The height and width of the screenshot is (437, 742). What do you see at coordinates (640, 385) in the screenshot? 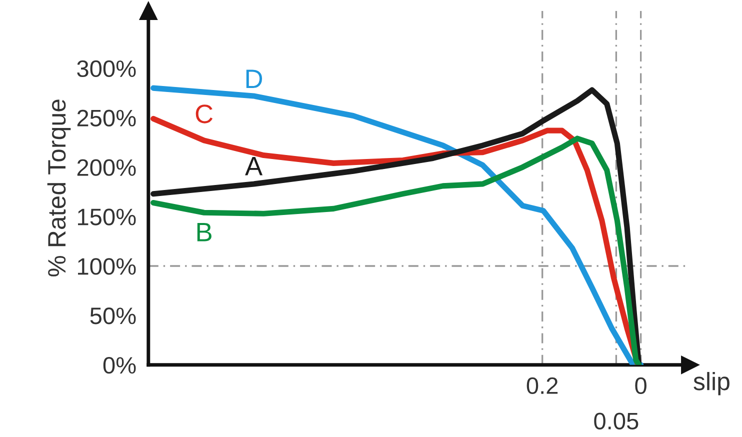
I see `x-tick-label: 0` at bounding box center [640, 385].